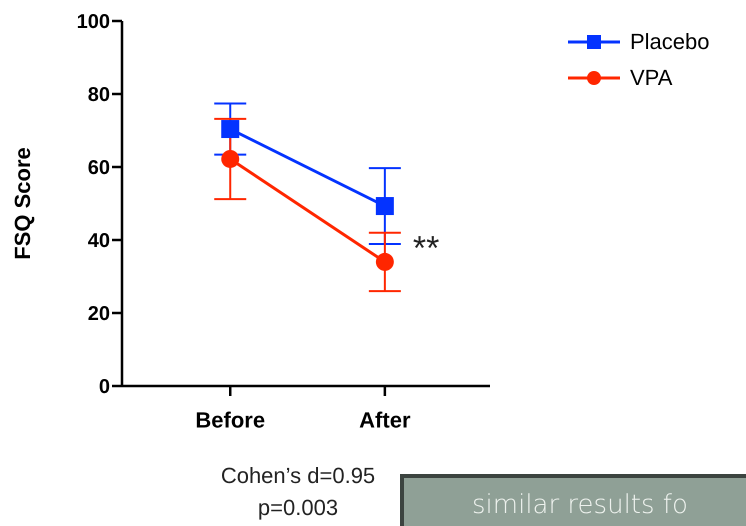 The width and height of the screenshot is (746, 526). Describe the element at coordinates (385, 420) in the screenshot. I see `x-tick-label: After` at that location.